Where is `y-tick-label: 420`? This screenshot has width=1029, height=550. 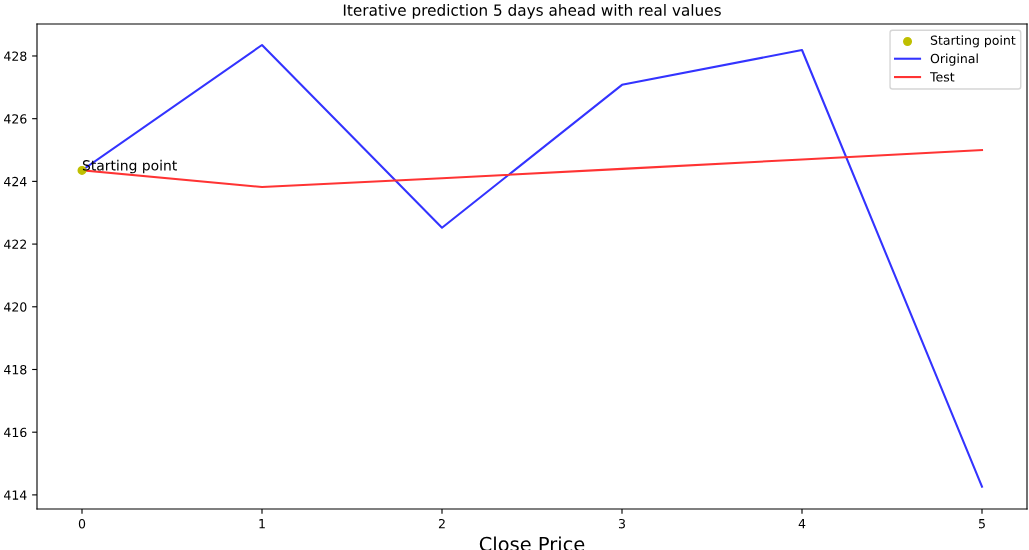 y-tick-label: 420 is located at coordinates (15, 307).